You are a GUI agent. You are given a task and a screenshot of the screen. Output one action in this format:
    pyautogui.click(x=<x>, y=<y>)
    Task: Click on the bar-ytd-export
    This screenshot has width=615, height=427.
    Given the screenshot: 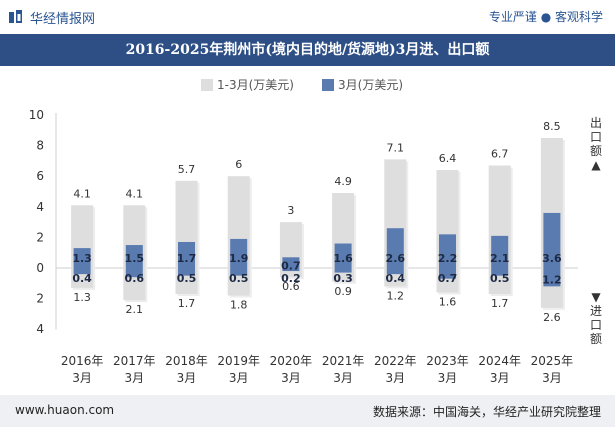 What is the action you would take?
    pyautogui.click(x=290, y=245)
    